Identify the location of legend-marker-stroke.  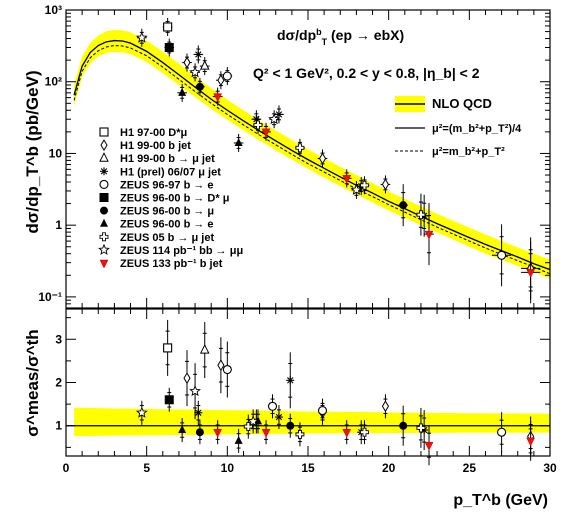
(104, 171).